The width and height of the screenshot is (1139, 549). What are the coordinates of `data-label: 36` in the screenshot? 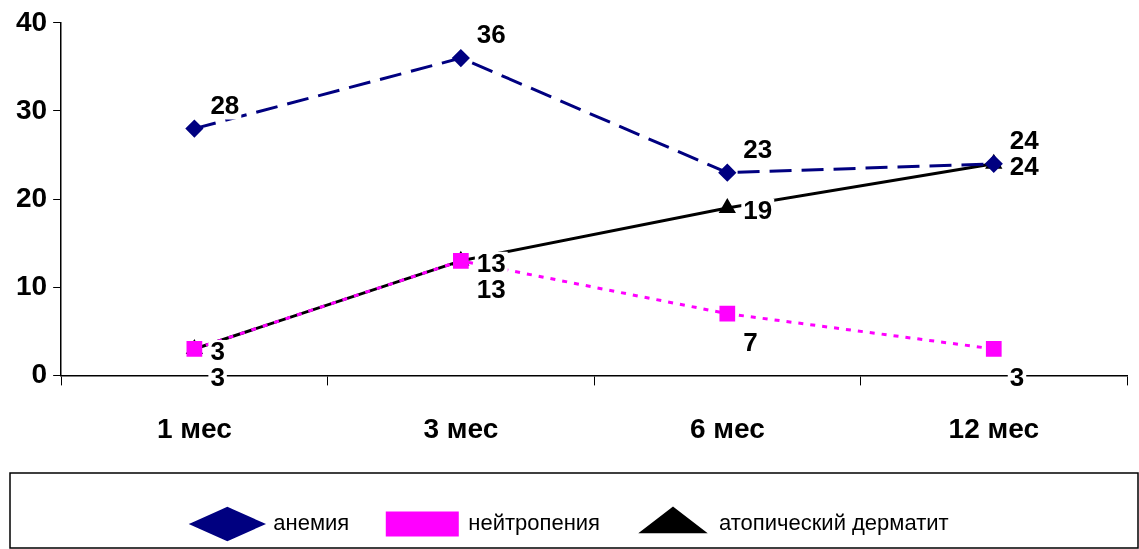 It's located at (491, 34).